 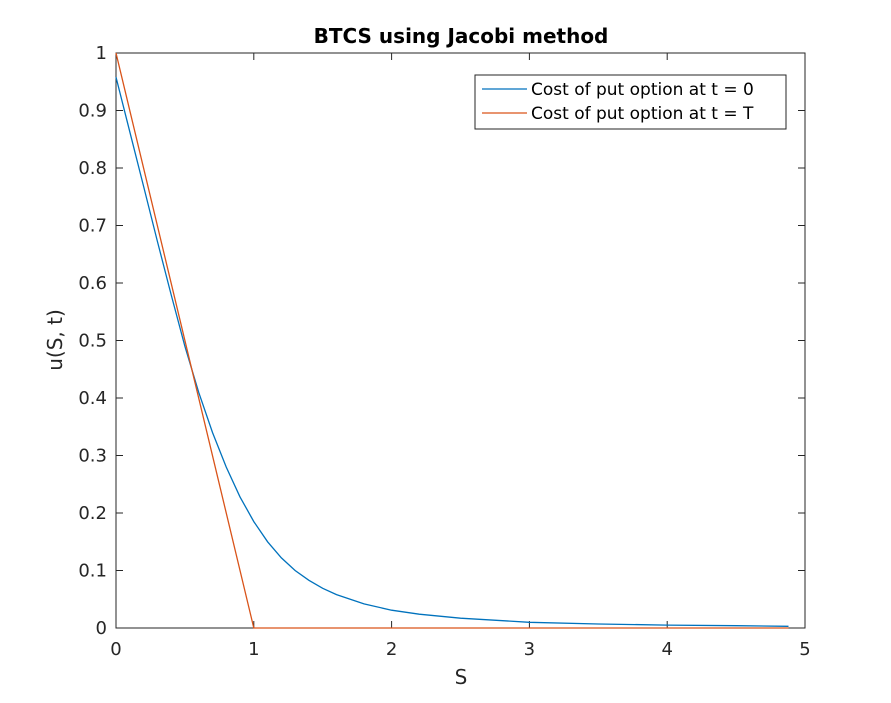 I want to click on y-tick-label: 0.1, so click(x=92, y=571).